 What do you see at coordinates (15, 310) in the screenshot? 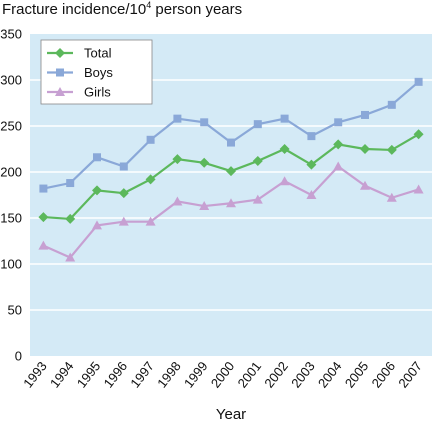
I see `y-tick-label: 50` at bounding box center [15, 310].